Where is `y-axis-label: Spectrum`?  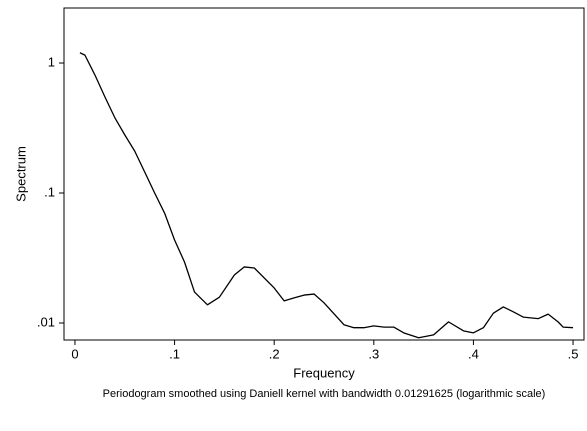 y-axis-label: Spectrum is located at coordinates (20, 174).